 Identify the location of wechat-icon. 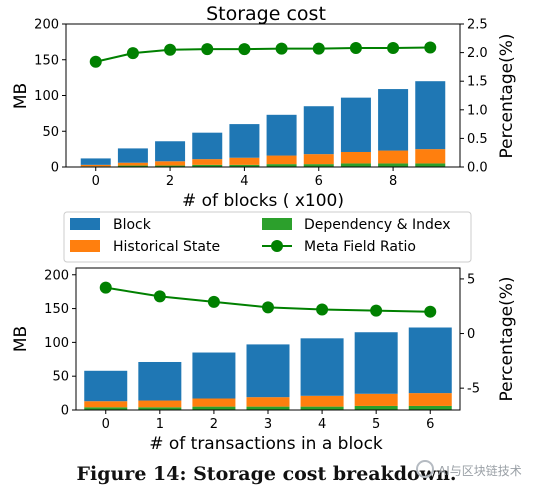
(425, 469).